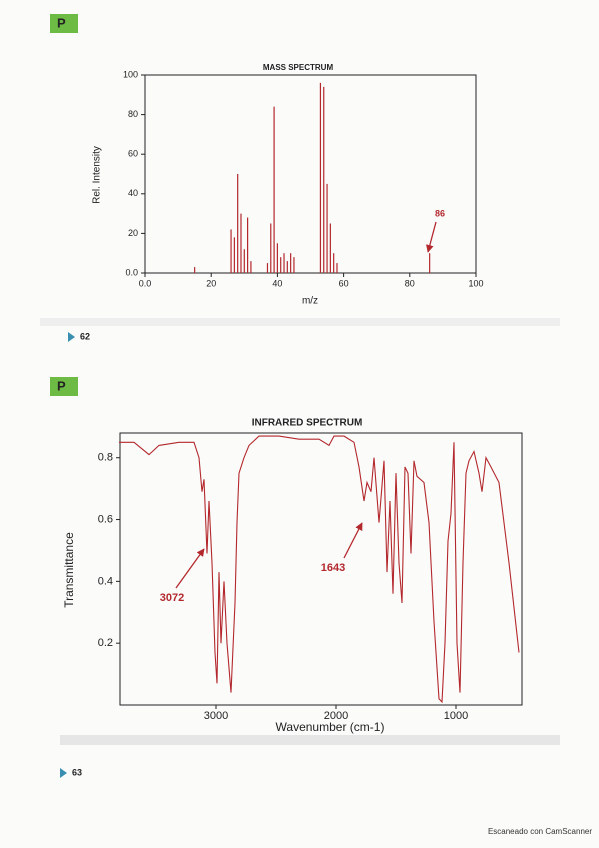 Image resolution: width=599 pixels, height=848 pixels. What do you see at coordinates (475, 283) in the screenshot?
I see `x-tick-label: 100` at bounding box center [475, 283].